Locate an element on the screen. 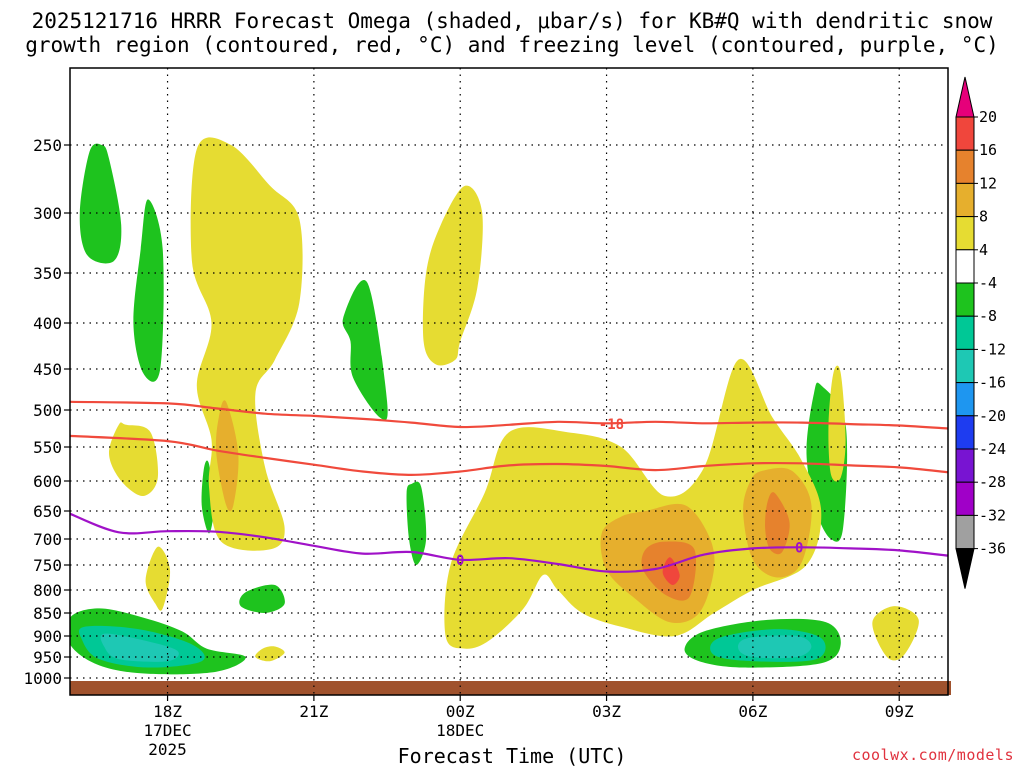  x-tick-label: 03Z is located at coordinates (606, 711).